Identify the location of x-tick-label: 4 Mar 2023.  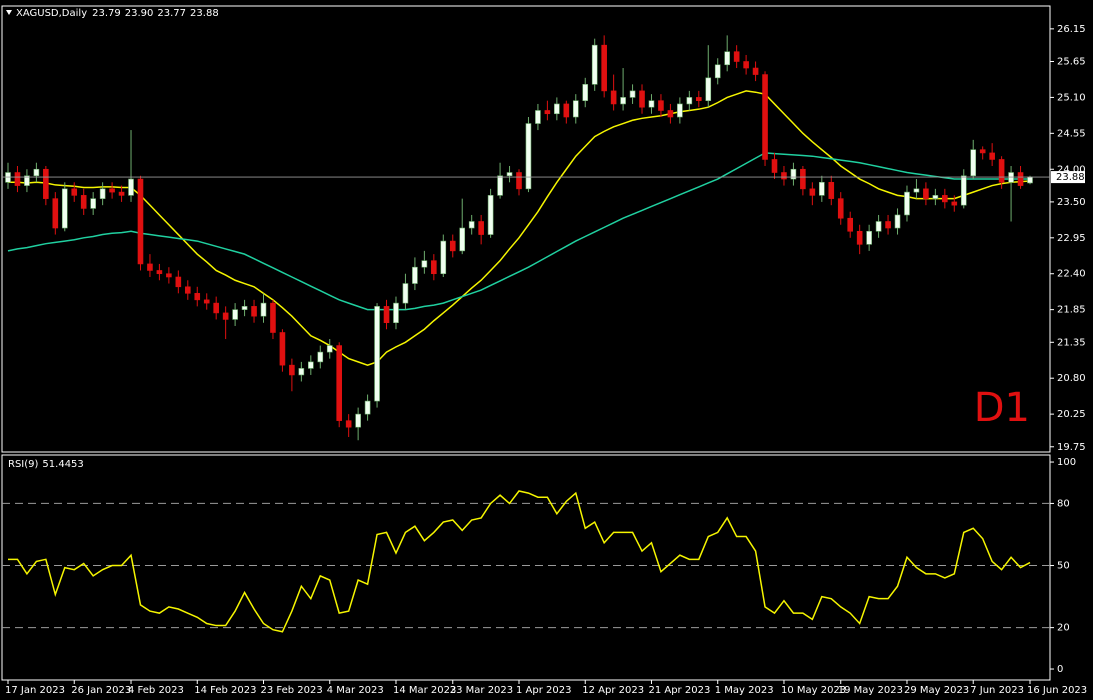
(355, 690).